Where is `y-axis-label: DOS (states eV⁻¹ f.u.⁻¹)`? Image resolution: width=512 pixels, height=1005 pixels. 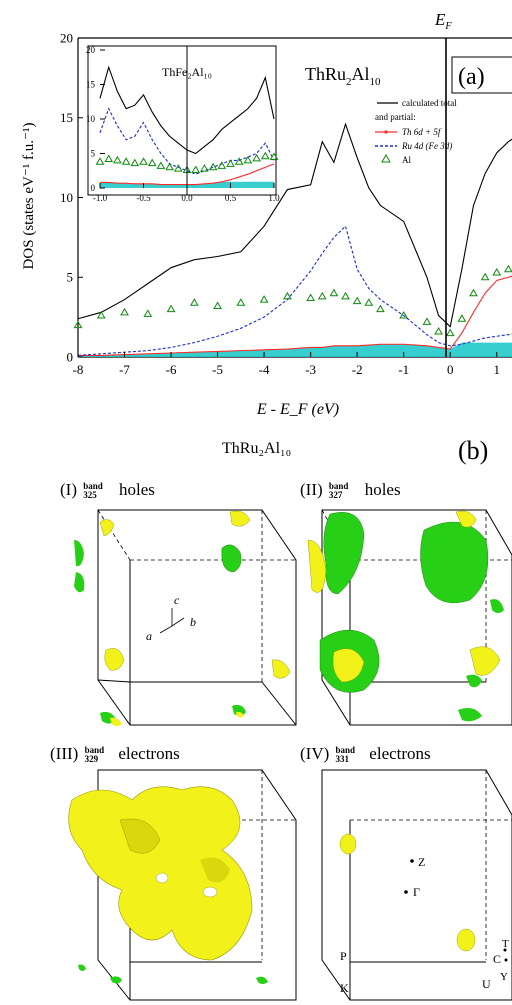 y-axis-label: DOS (states eV⁻¹ f.u.⁻¹) is located at coordinates (29, 196).